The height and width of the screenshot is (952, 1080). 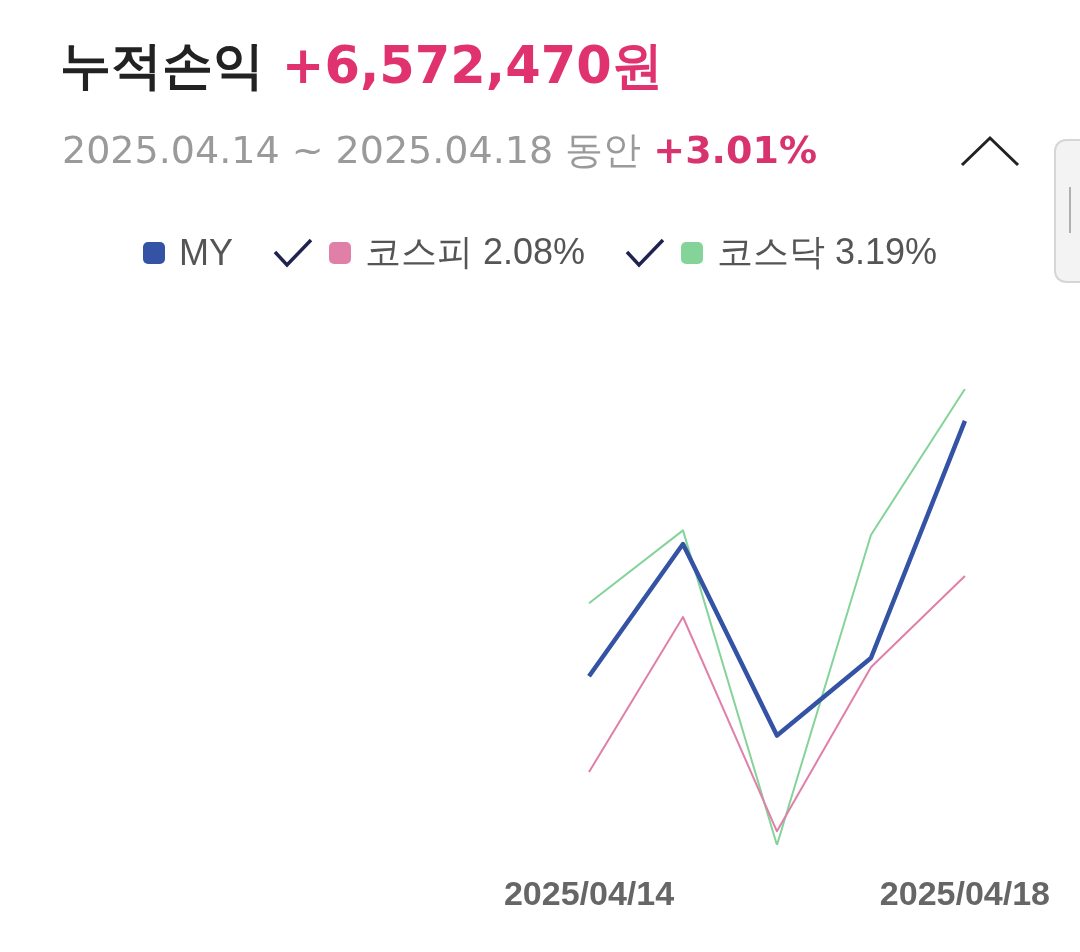 What do you see at coordinates (474, 252) in the screenshot?
I see `legend-label: 코스피 2.08%` at bounding box center [474, 252].